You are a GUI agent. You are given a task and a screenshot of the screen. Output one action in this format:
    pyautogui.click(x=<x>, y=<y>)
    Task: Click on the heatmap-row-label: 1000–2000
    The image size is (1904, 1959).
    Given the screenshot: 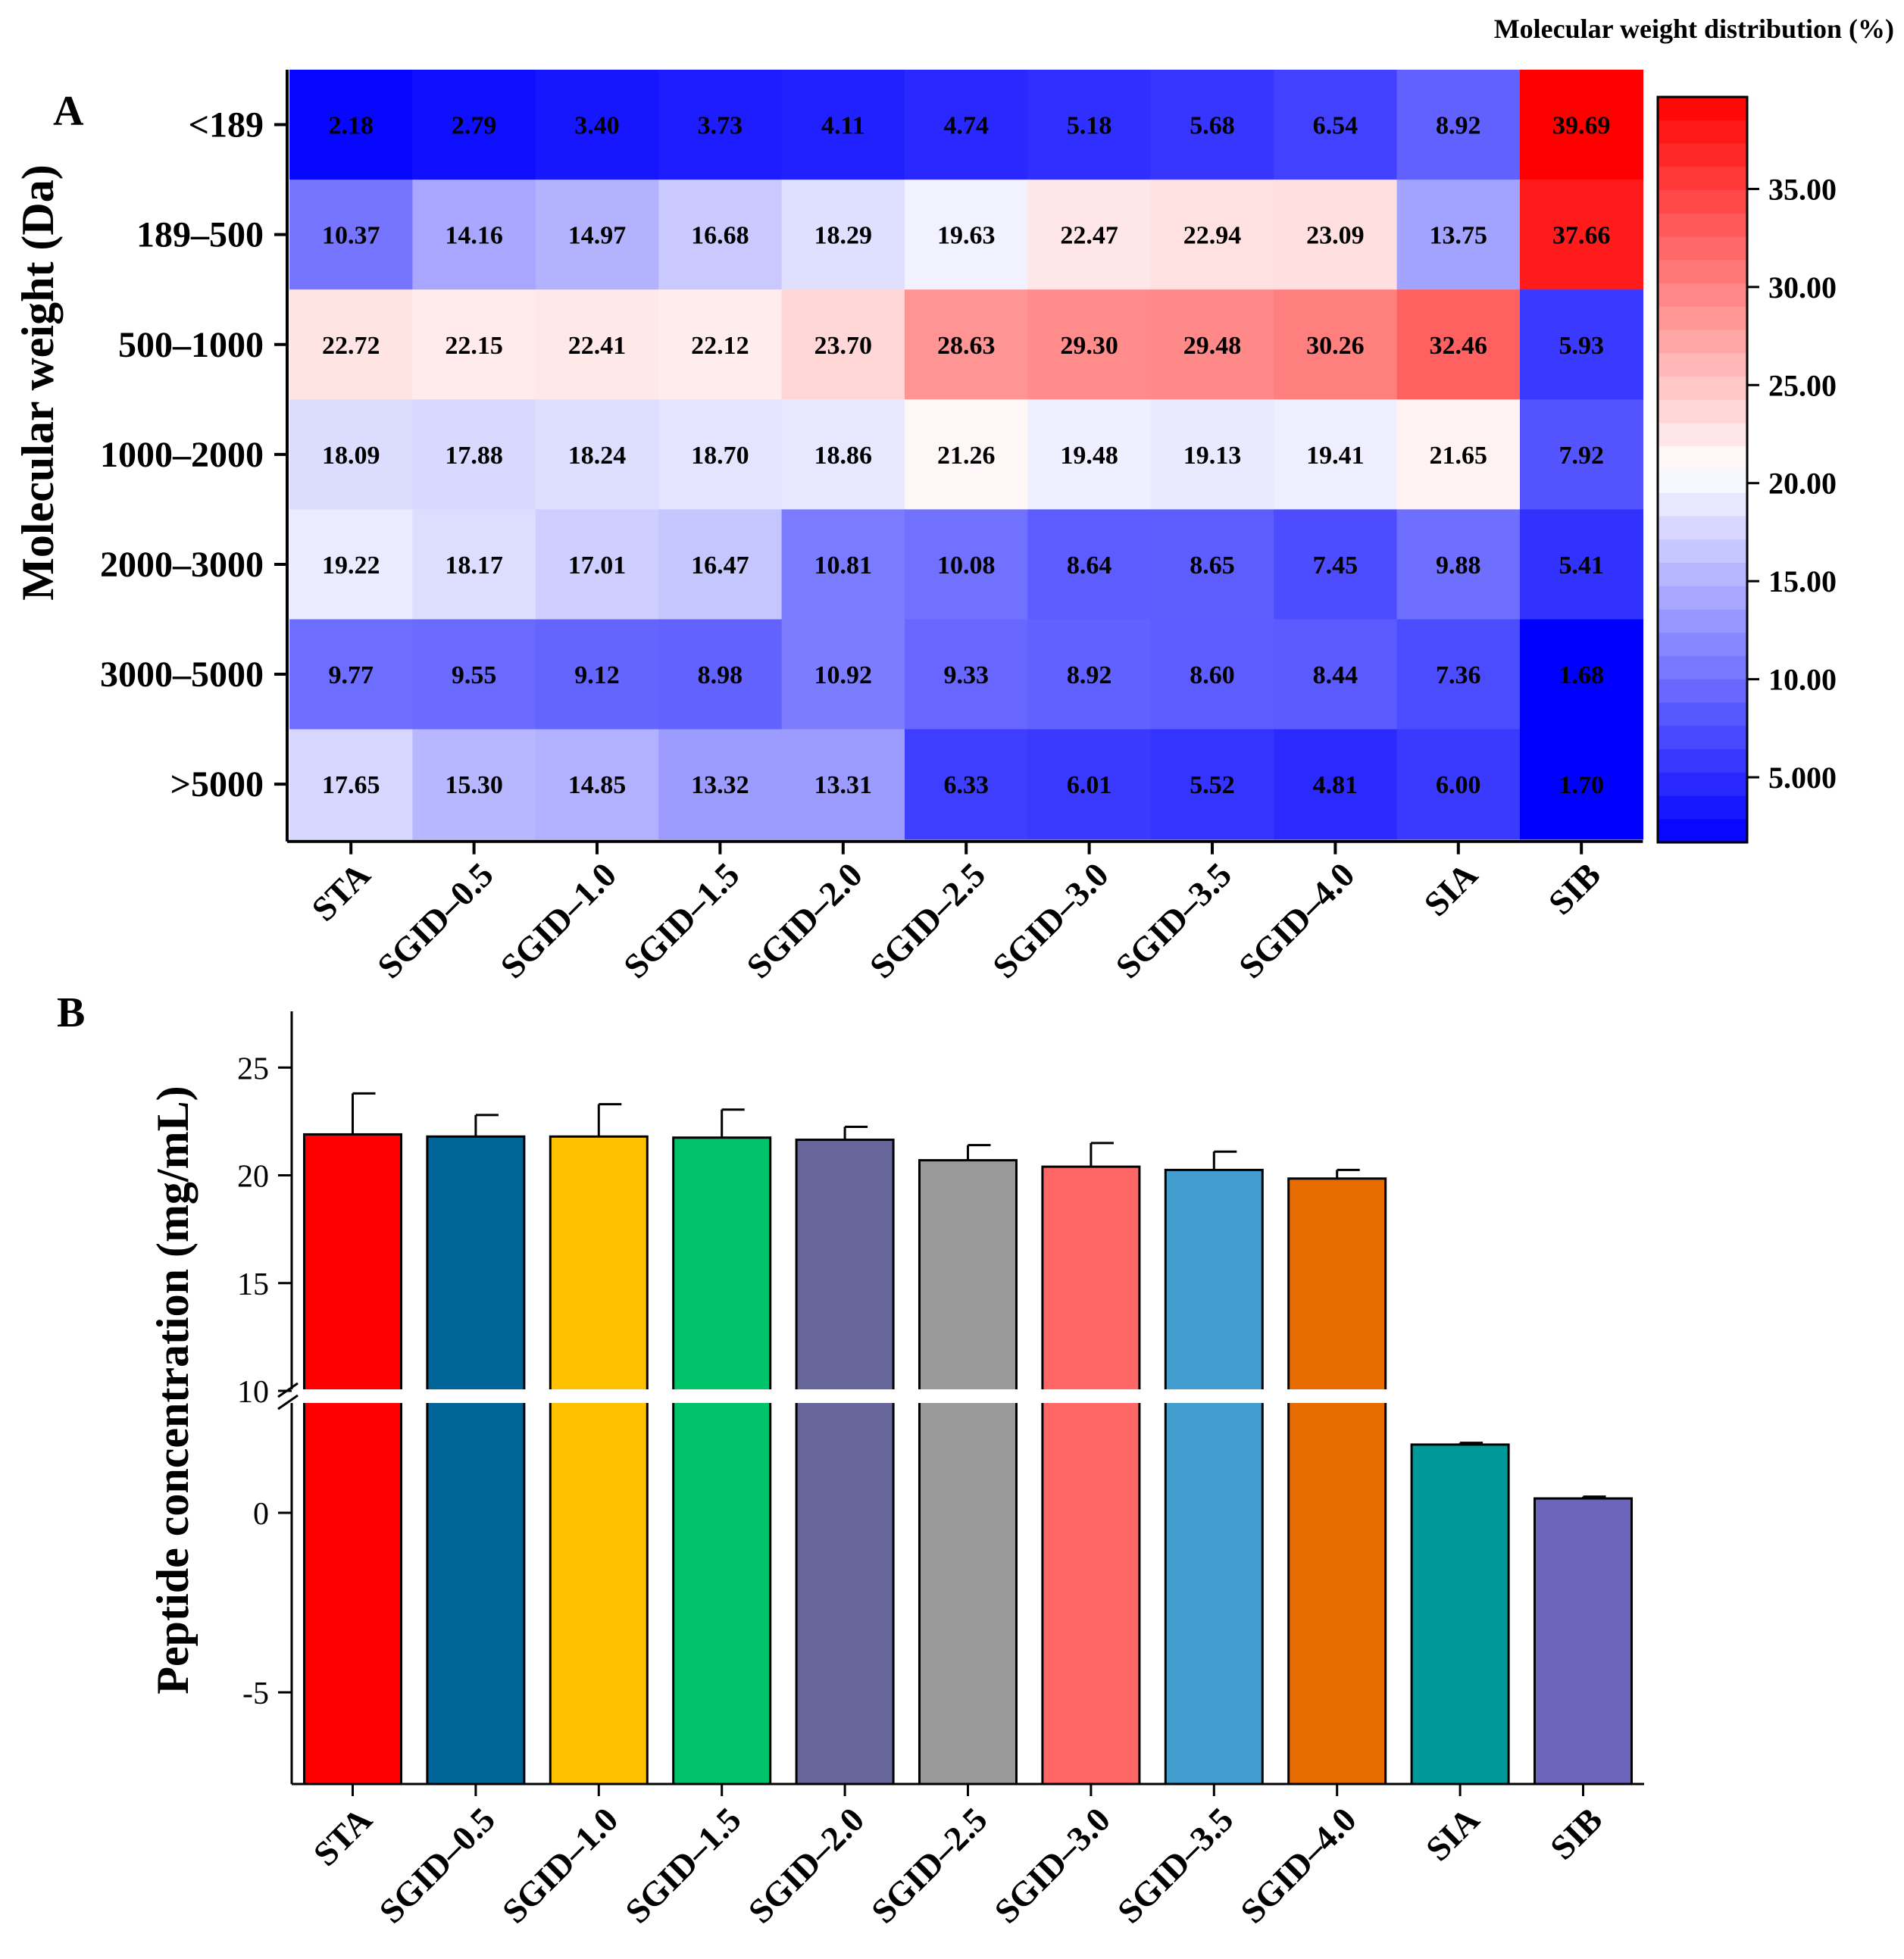 What is the action you would take?
    pyautogui.click(x=182, y=455)
    